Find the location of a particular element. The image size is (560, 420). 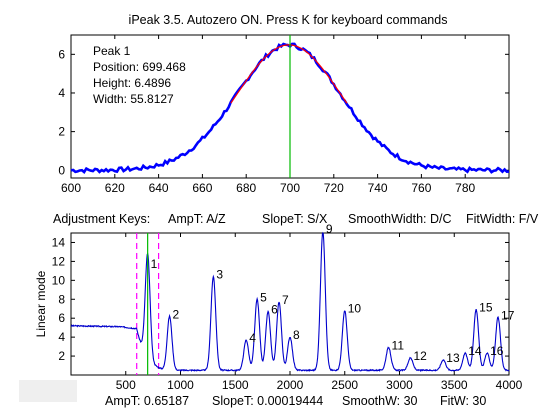

peak-label: 5 is located at coordinates (263, 297).